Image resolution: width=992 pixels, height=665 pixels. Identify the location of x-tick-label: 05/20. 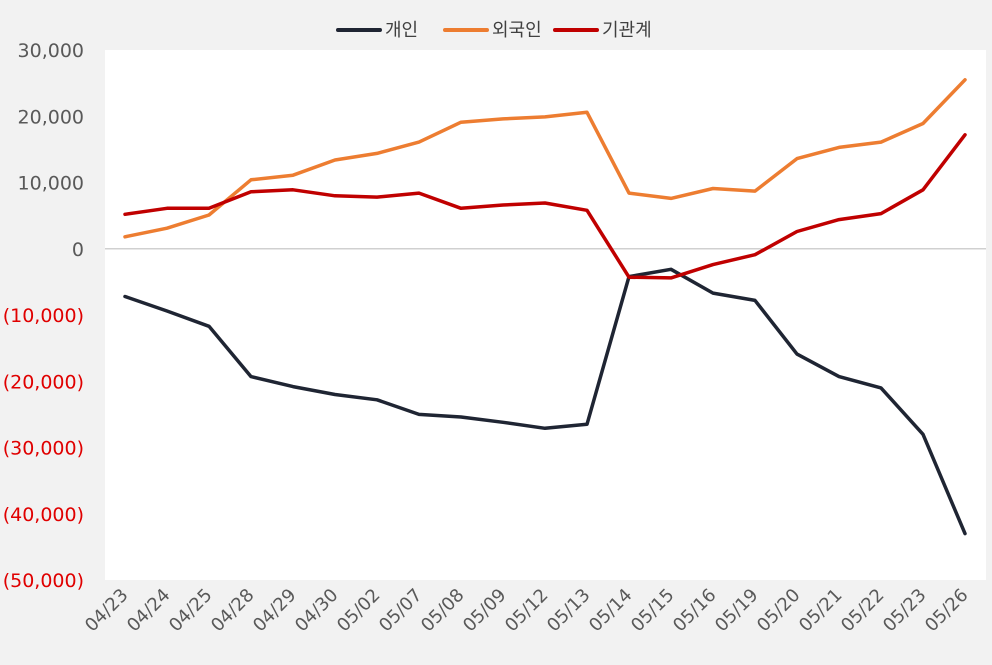
(779, 611).